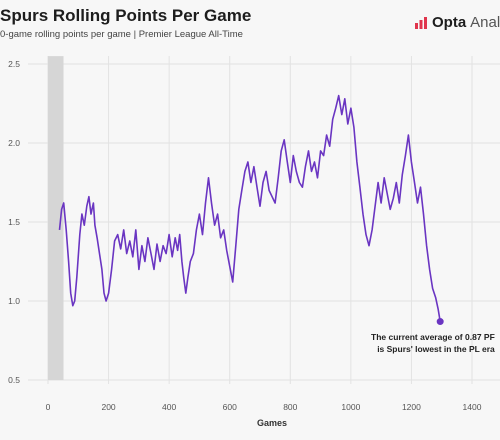 The image size is (500, 440). Describe the element at coordinates (411, 407) in the screenshot. I see `x-tick-label: 1200` at that location.